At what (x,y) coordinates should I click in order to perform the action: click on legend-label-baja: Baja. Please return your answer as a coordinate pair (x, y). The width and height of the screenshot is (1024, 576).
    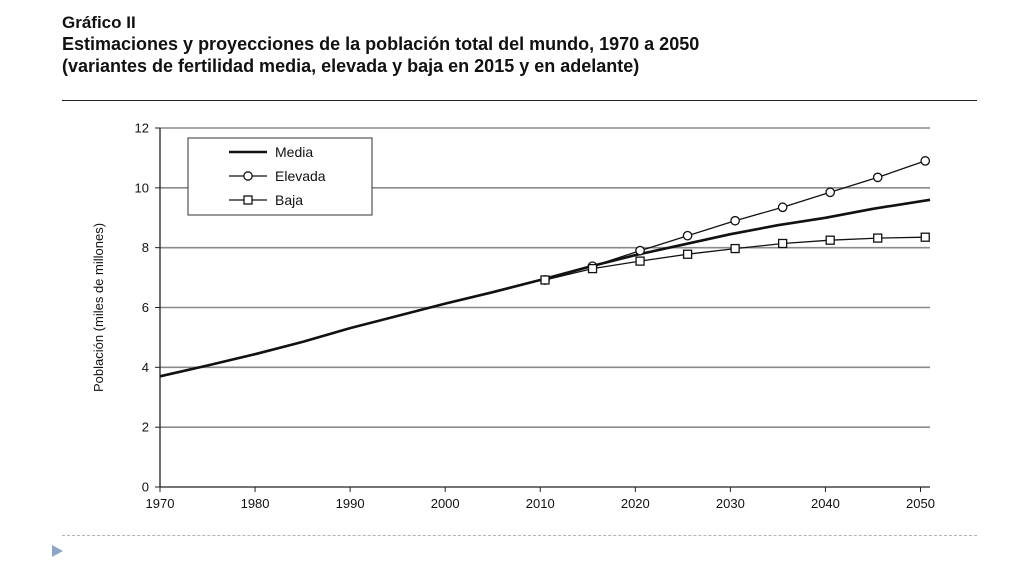
    Looking at the image, I should click on (289, 200).